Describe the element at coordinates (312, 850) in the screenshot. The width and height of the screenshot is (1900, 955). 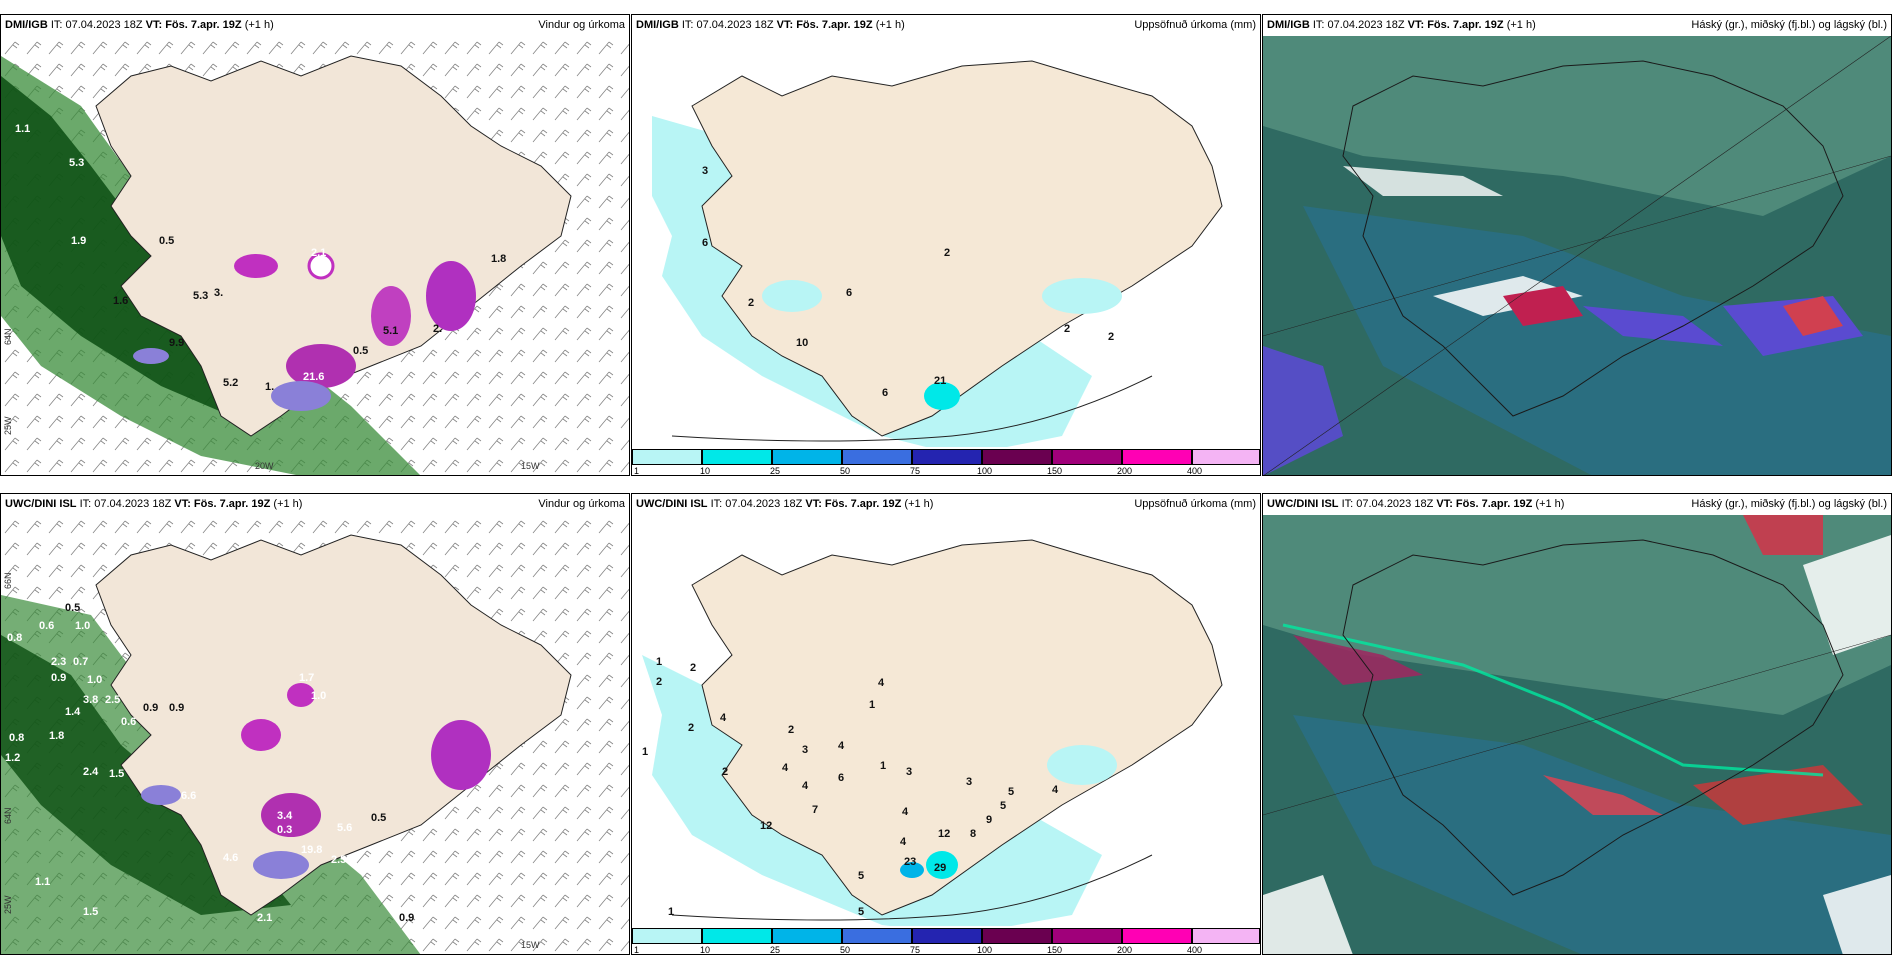
I see `precip-label: 19.8` at that location.